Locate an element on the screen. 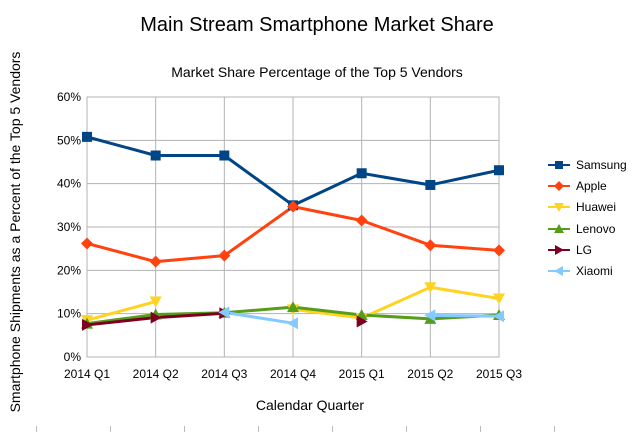  marker-triangle-down is located at coordinates (559, 208).